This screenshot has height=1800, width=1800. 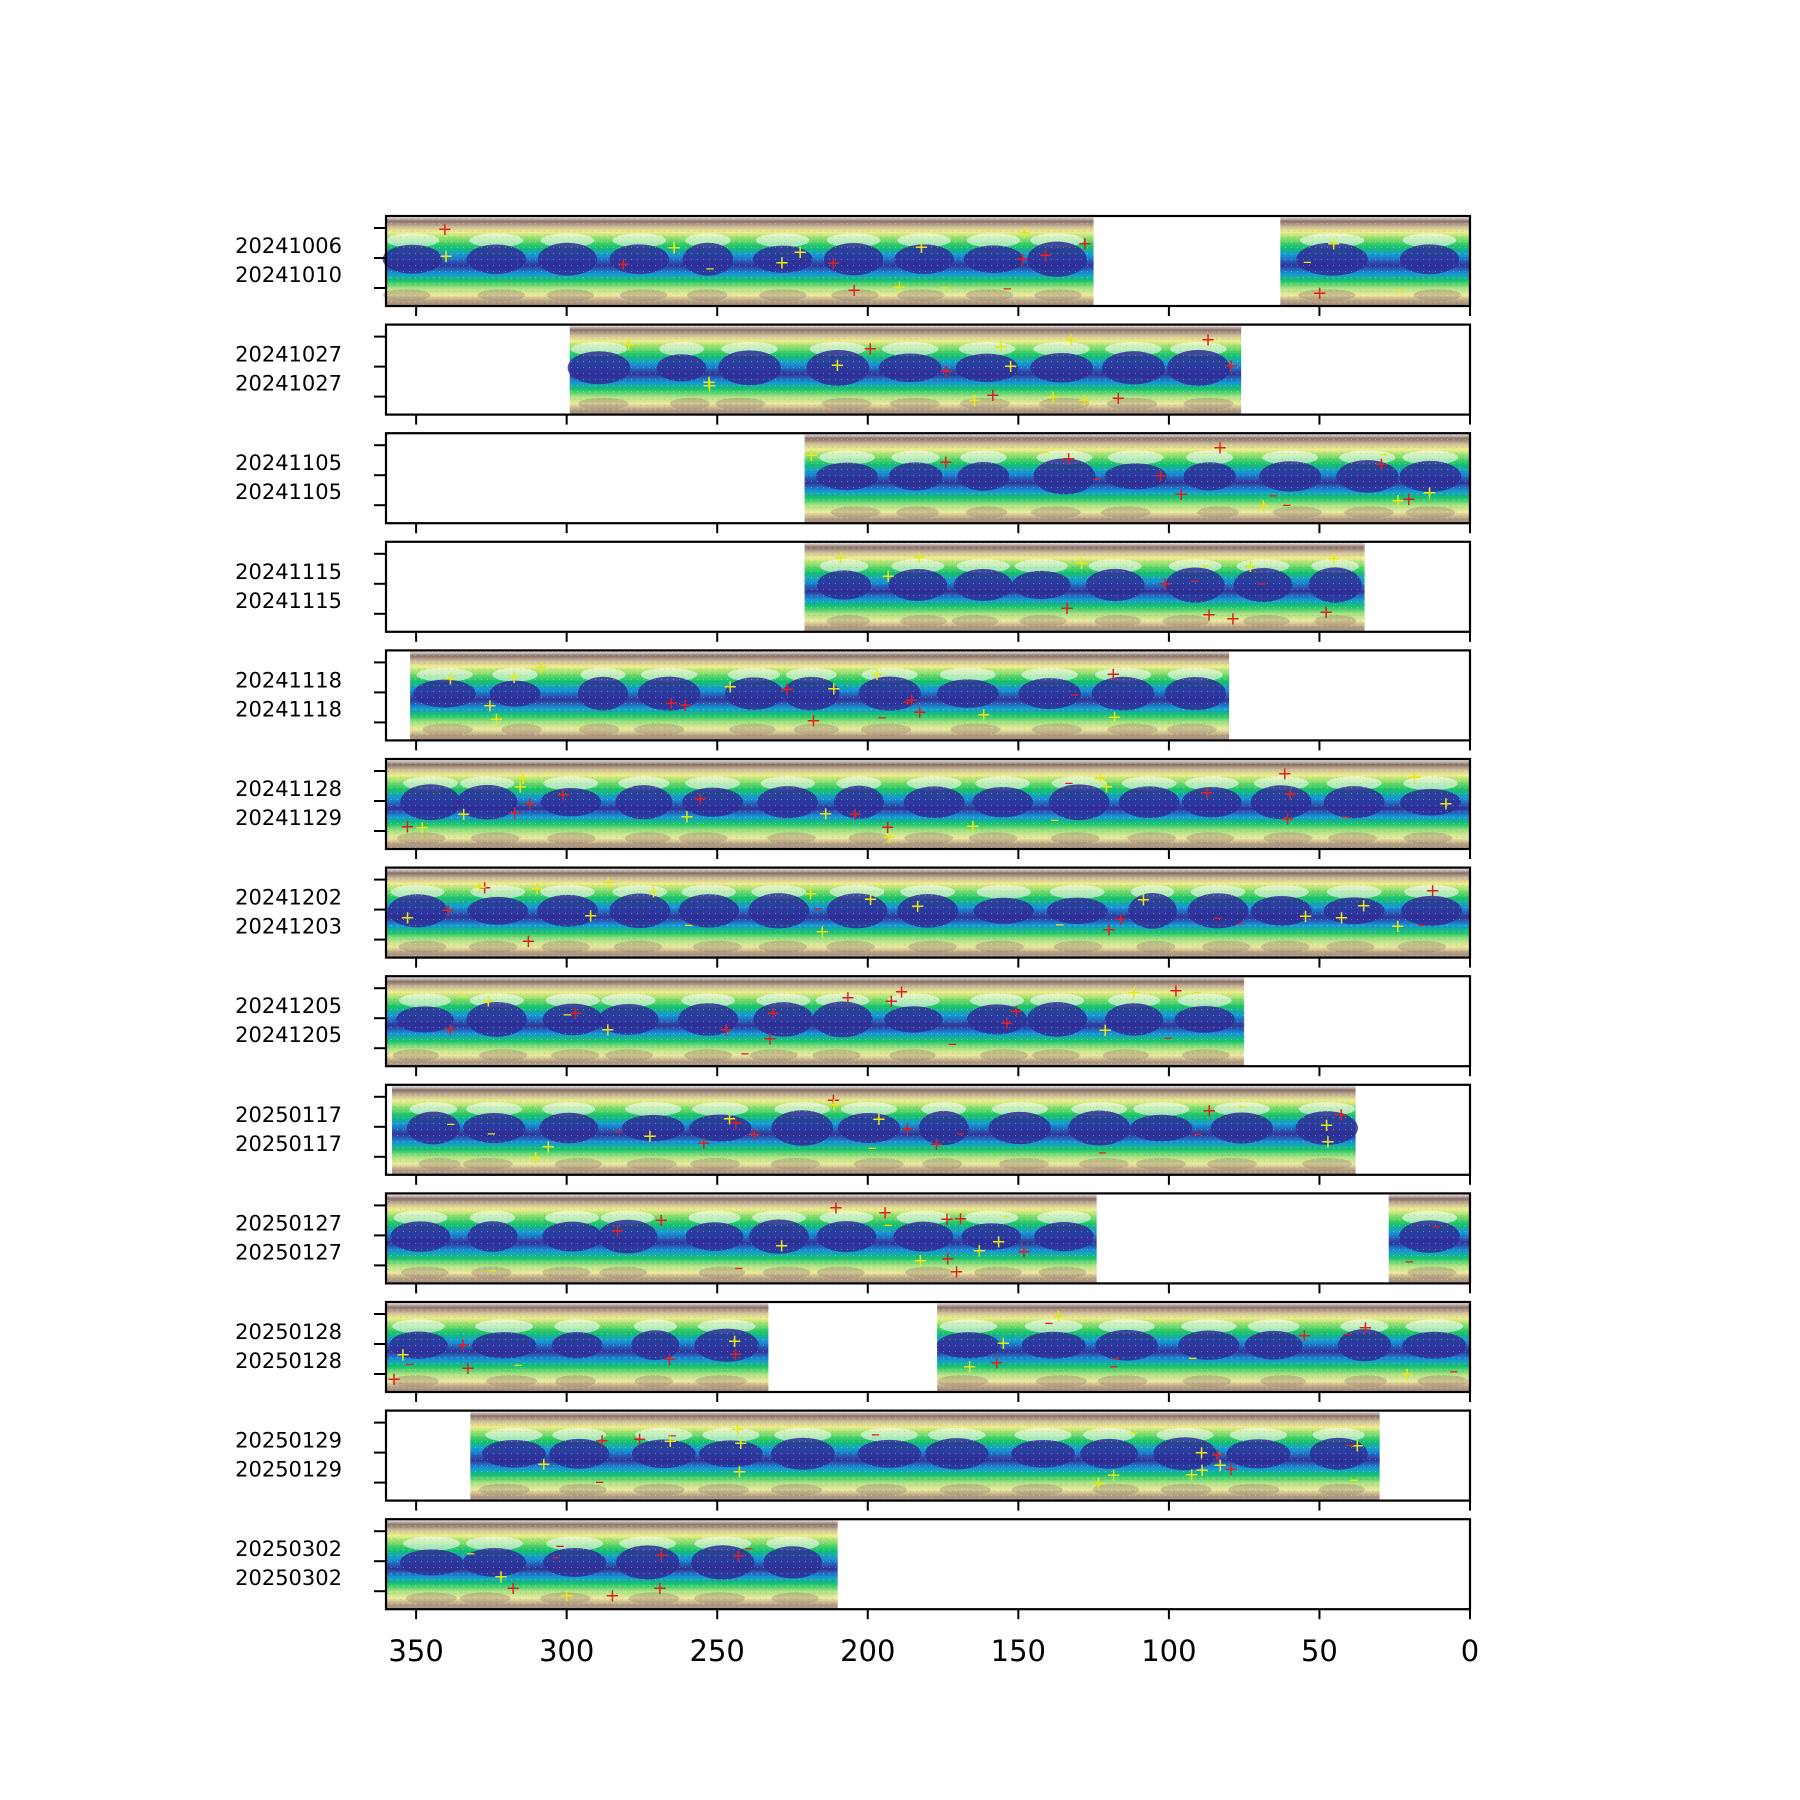 I want to click on row-label-bottom: 20241115, so click(x=288, y=601).